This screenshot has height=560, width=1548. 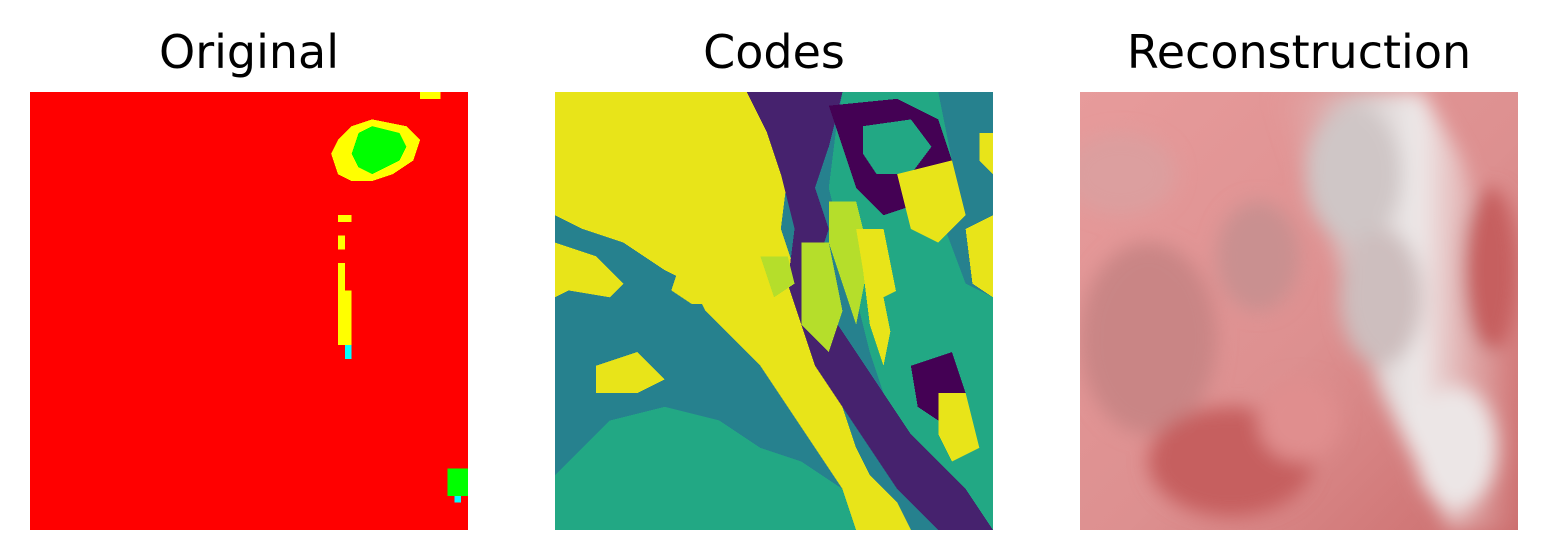 What do you see at coordinates (1299, 52) in the screenshot?
I see `panel-title-reconstruction: Reconstruction` at bounding box center [1299, 52].